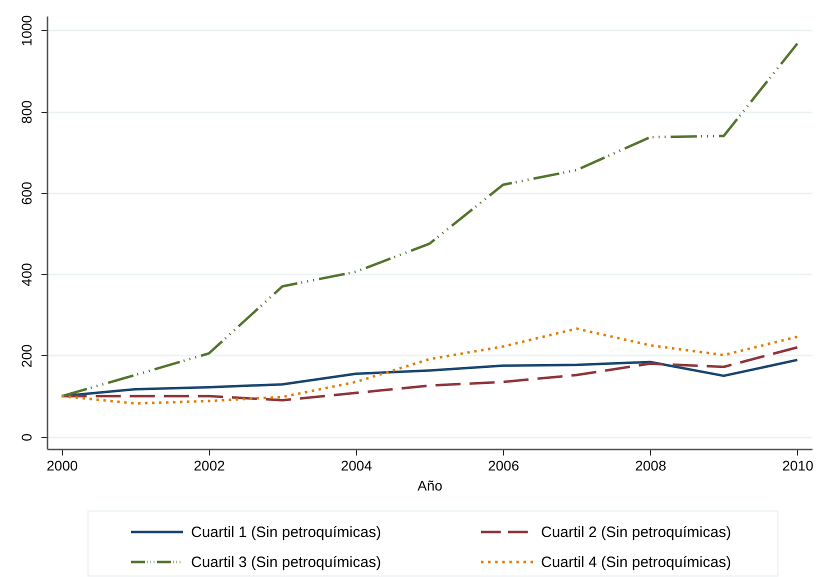 This screenshot has width=818, height=577. I want to click on legend-label: Cuartil 3 (Sin petroquímicas), so click(286, 562).